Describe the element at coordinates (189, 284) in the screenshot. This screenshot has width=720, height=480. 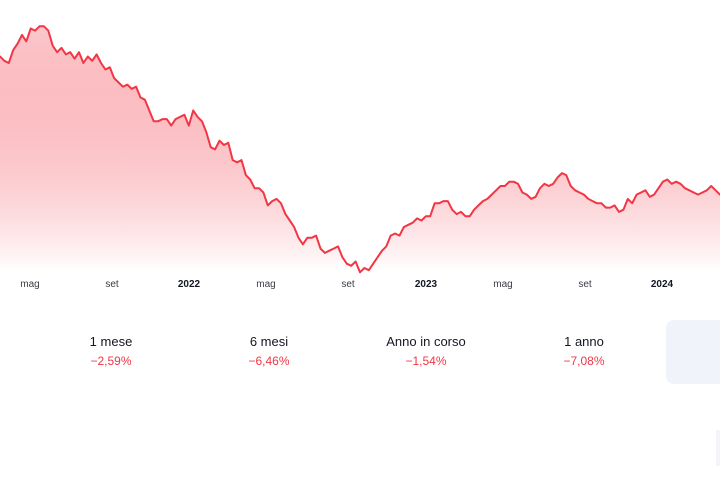
I see `x-tick-label: 2022` at that location.